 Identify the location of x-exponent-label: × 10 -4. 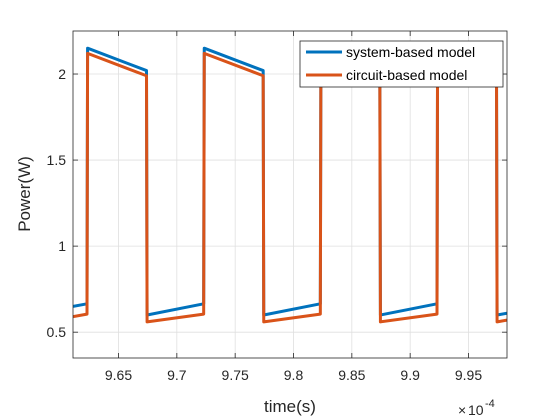
(476, 408).